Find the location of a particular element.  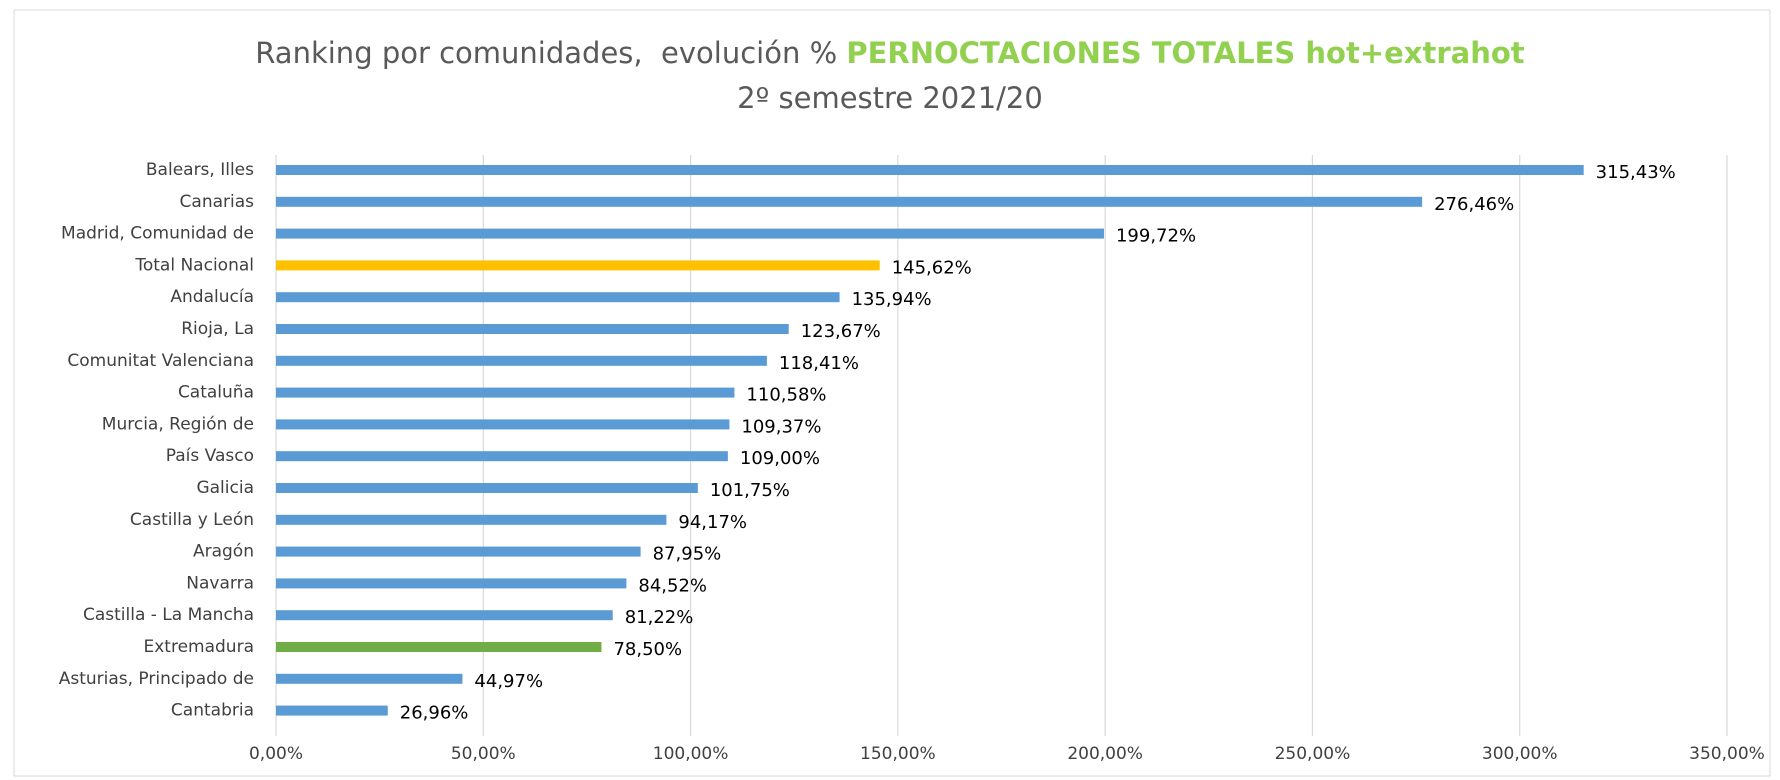

title-part: Ranking por comunidades, evolución % is located at coordinates (550, 53).